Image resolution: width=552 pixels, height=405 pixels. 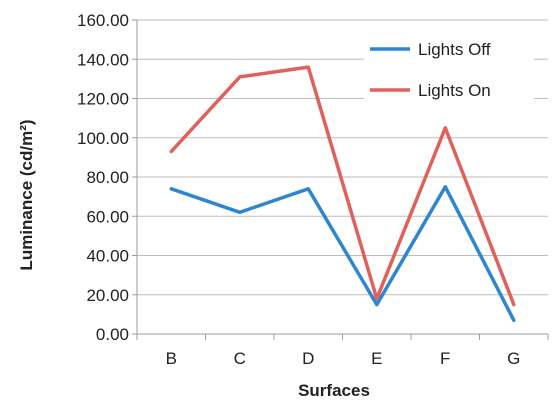 What do you see at coordinates (171, 358) in the screenshot?
I see `x-tick-label: B` at bounding box center [171, 358].